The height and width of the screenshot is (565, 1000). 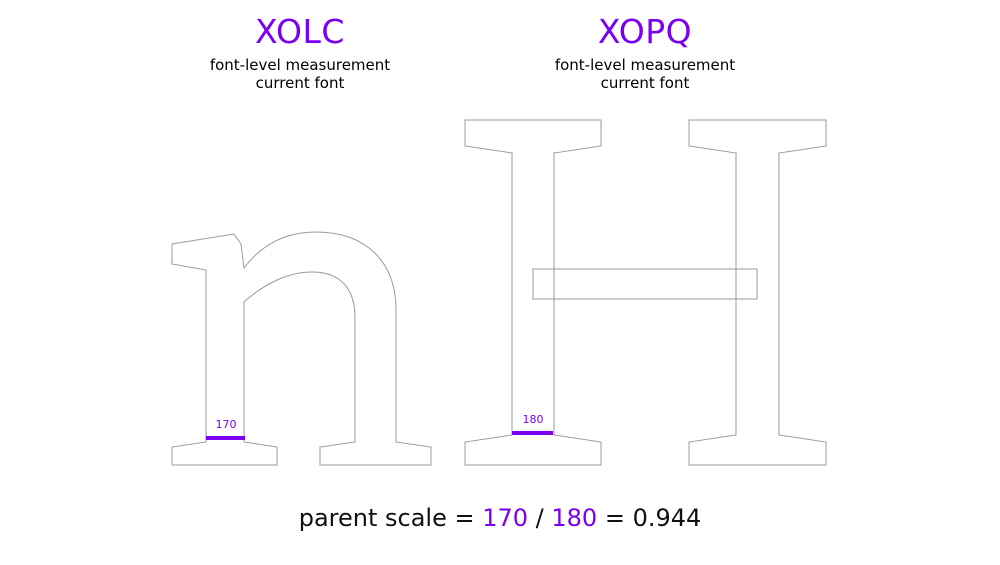 What do you see at coordinates (505, 518) in the screenshot?
I see `formula-numerator: 170` at bounding box center [505, 518].